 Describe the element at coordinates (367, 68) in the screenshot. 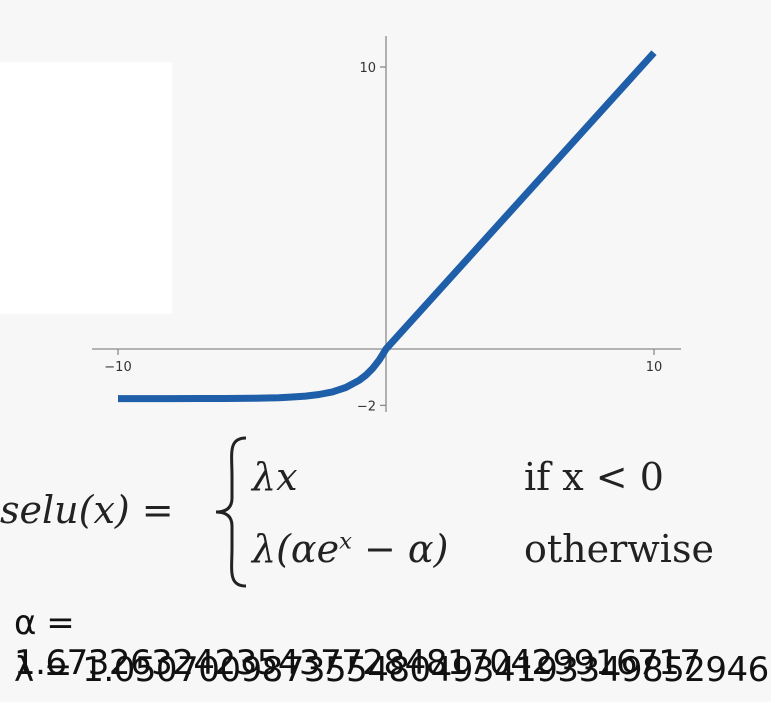

I see `y-tick-label-10: 10` at that location.